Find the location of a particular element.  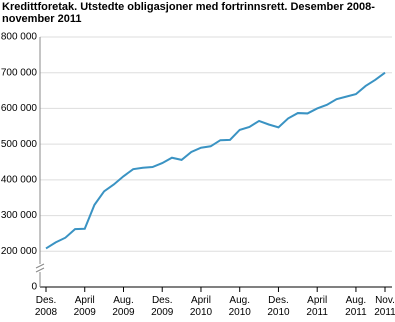

y-tick-label: 400 000 is located at coordinates (19, 179).